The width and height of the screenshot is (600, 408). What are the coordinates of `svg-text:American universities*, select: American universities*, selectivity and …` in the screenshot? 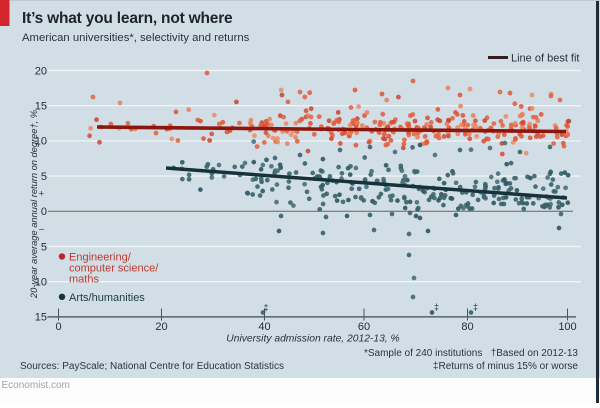 It's located at (136, 38).